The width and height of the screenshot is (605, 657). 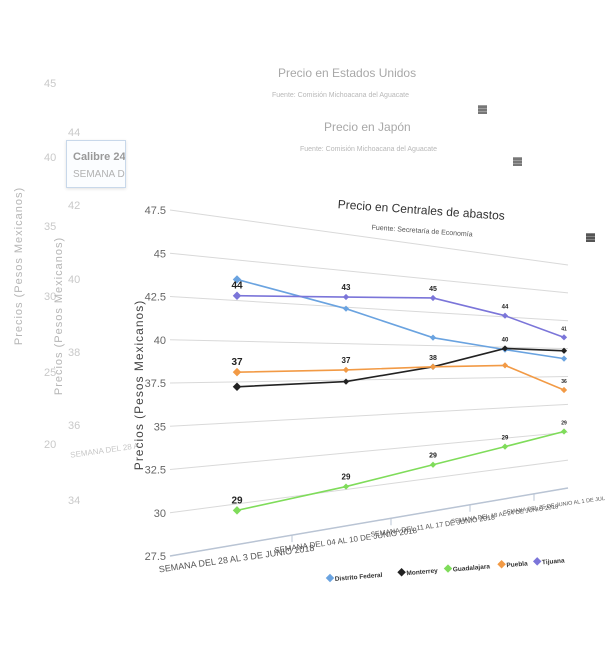 I want to click on y-tick-label: 47.5, so click(x=155, y=211).